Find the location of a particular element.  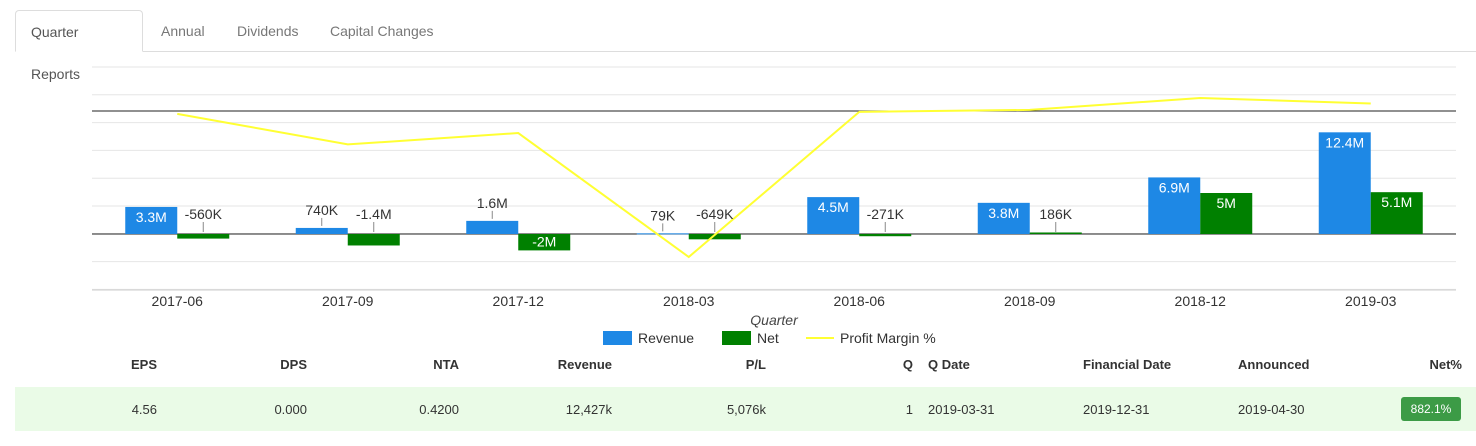

revenue-data-label: 79K is located at coordinates (663, 215).